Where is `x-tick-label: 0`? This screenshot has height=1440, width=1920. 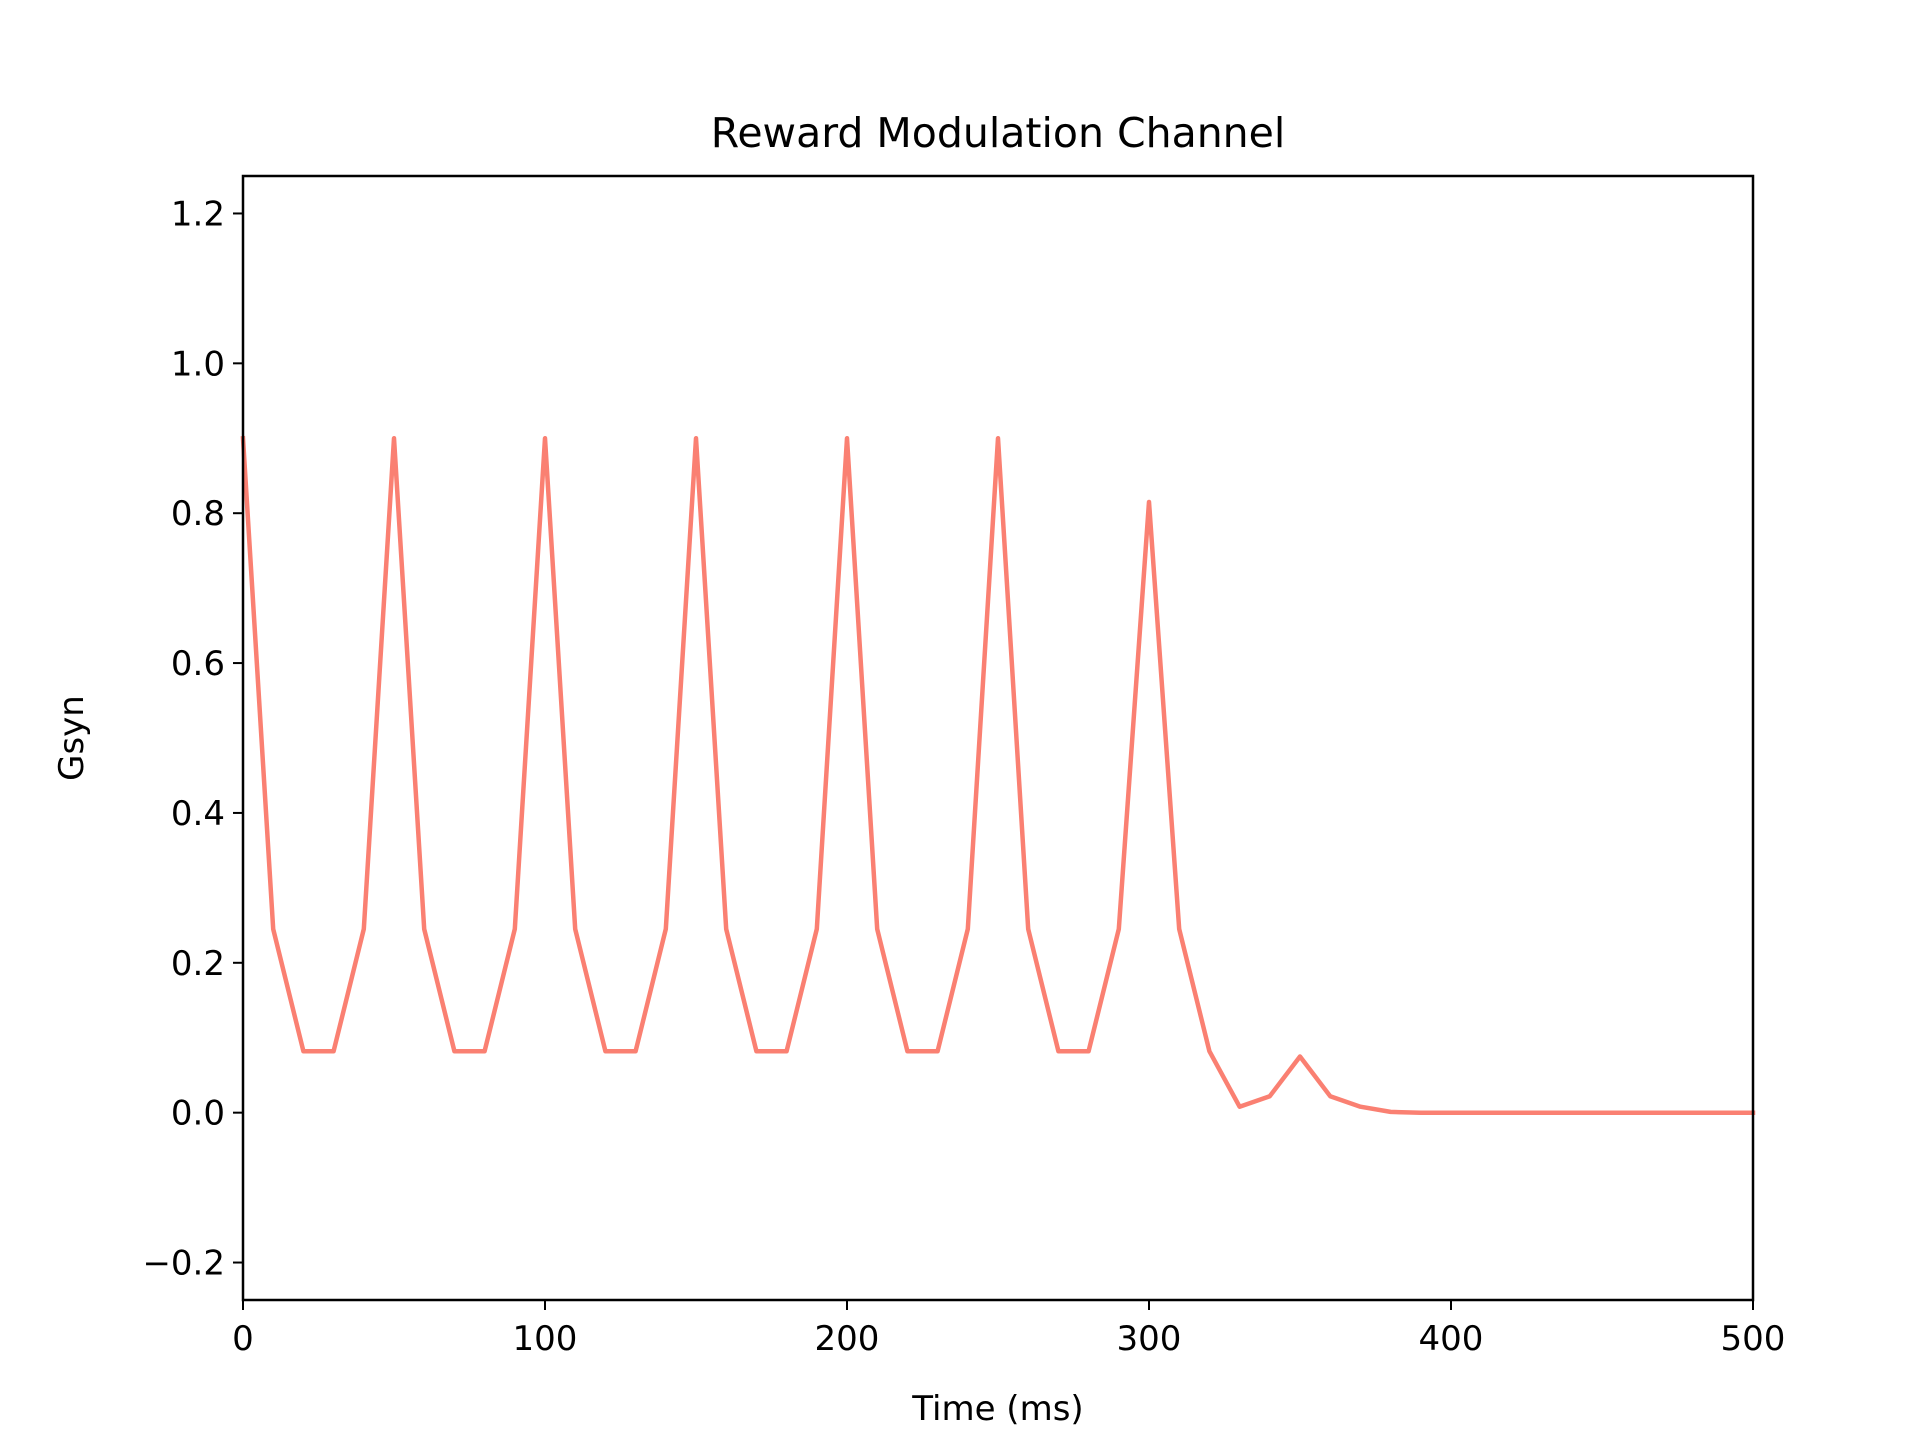
x-tick-label: 0 is located at coordinates (243, 1339).